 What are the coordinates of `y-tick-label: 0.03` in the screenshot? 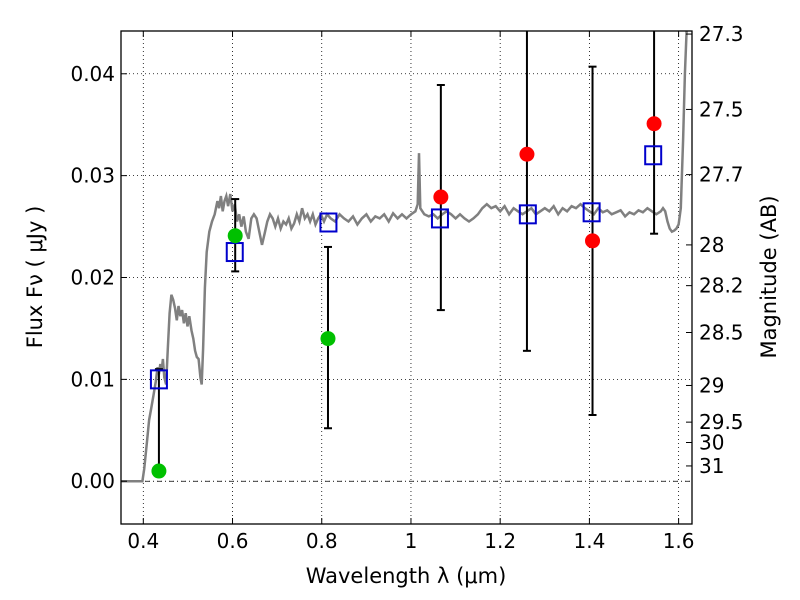 It's located at (92, 176).